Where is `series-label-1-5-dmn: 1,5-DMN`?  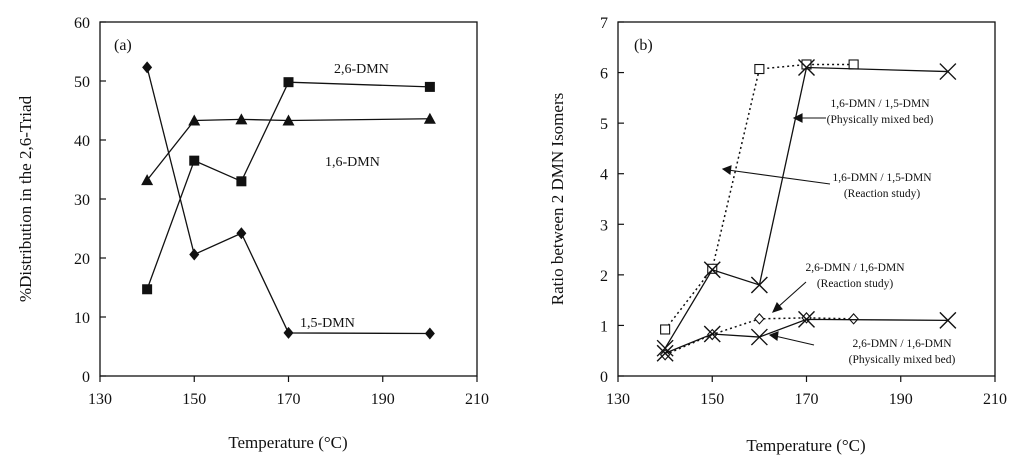
series-label-1-5-dmn: 1,5-DMN is located at coordinates (327, 323).